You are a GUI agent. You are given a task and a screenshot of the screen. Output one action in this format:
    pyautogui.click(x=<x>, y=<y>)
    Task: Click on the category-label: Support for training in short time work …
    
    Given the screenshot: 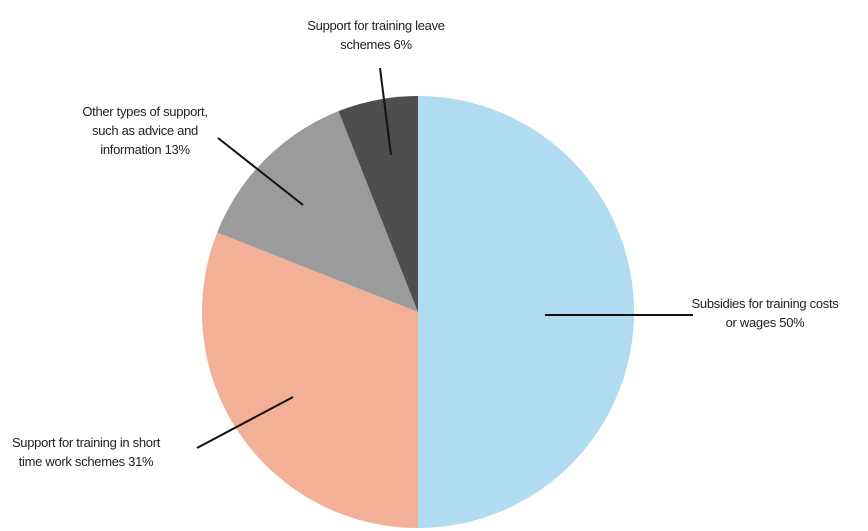 What is the action you would take?
    pyautogui.click(x=86, y=452)
    